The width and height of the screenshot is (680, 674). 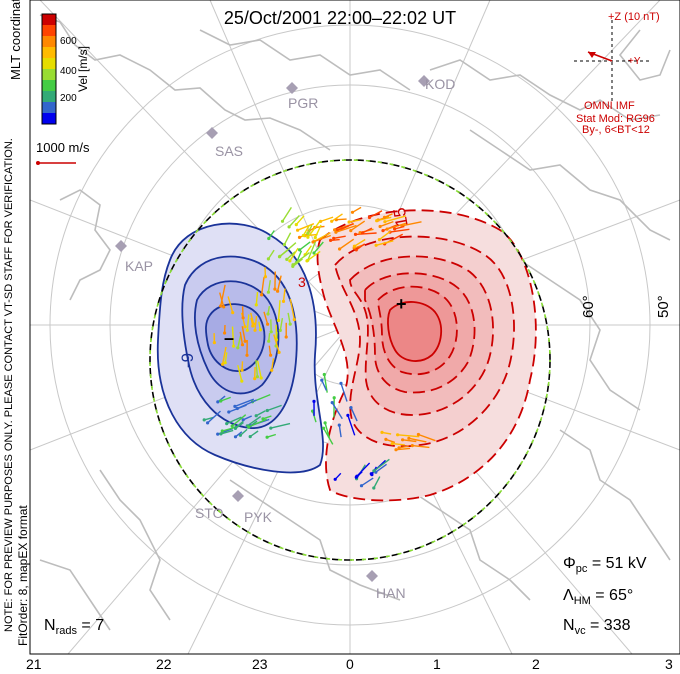 I want to click on mlt-tick-1: 1, so click(x=437, y=664).